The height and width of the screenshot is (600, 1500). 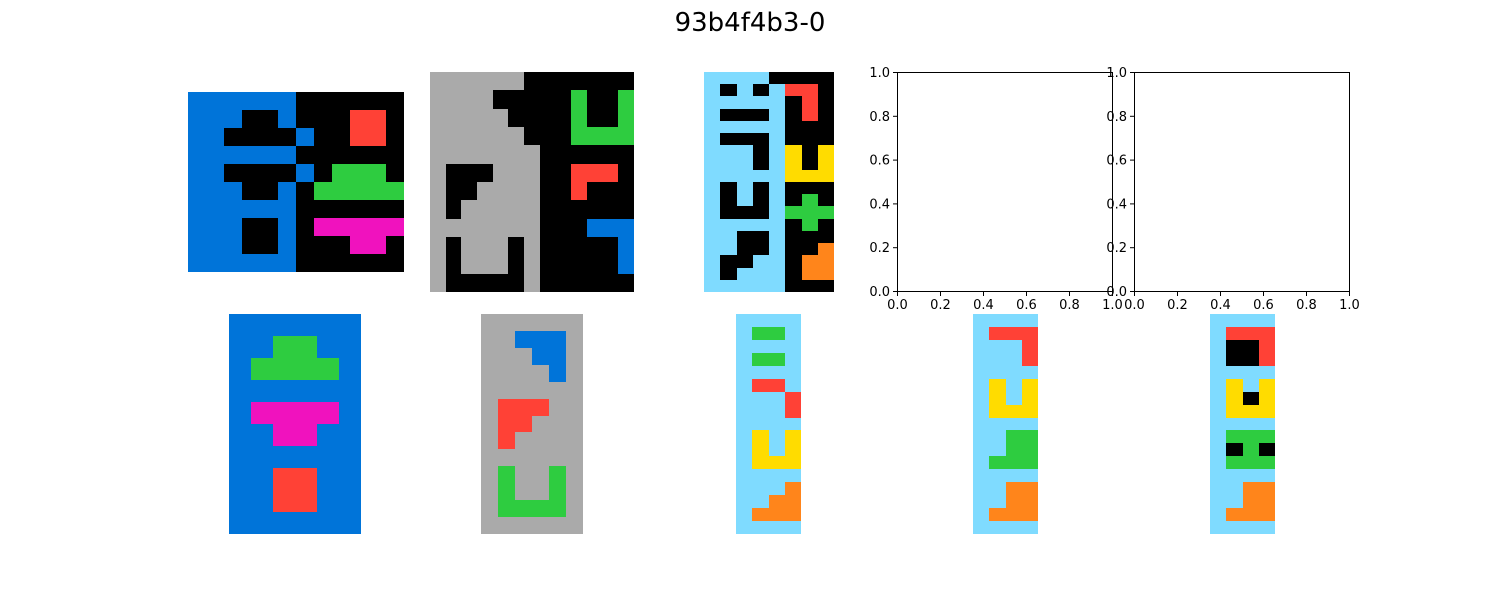 I want to click on grid-train3-output, so click(x=768, y=424).